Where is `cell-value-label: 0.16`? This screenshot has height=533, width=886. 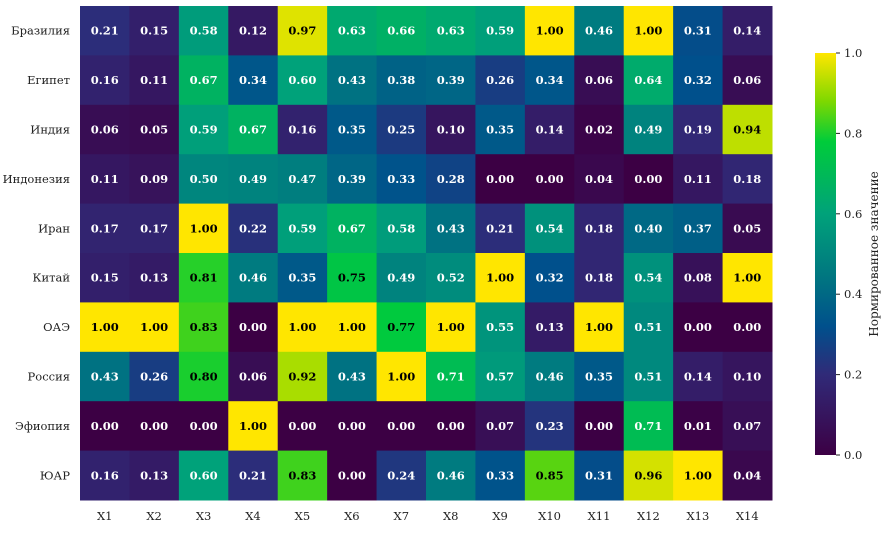
cell-value-label: 0.16 is located at coordinates (105, 80).